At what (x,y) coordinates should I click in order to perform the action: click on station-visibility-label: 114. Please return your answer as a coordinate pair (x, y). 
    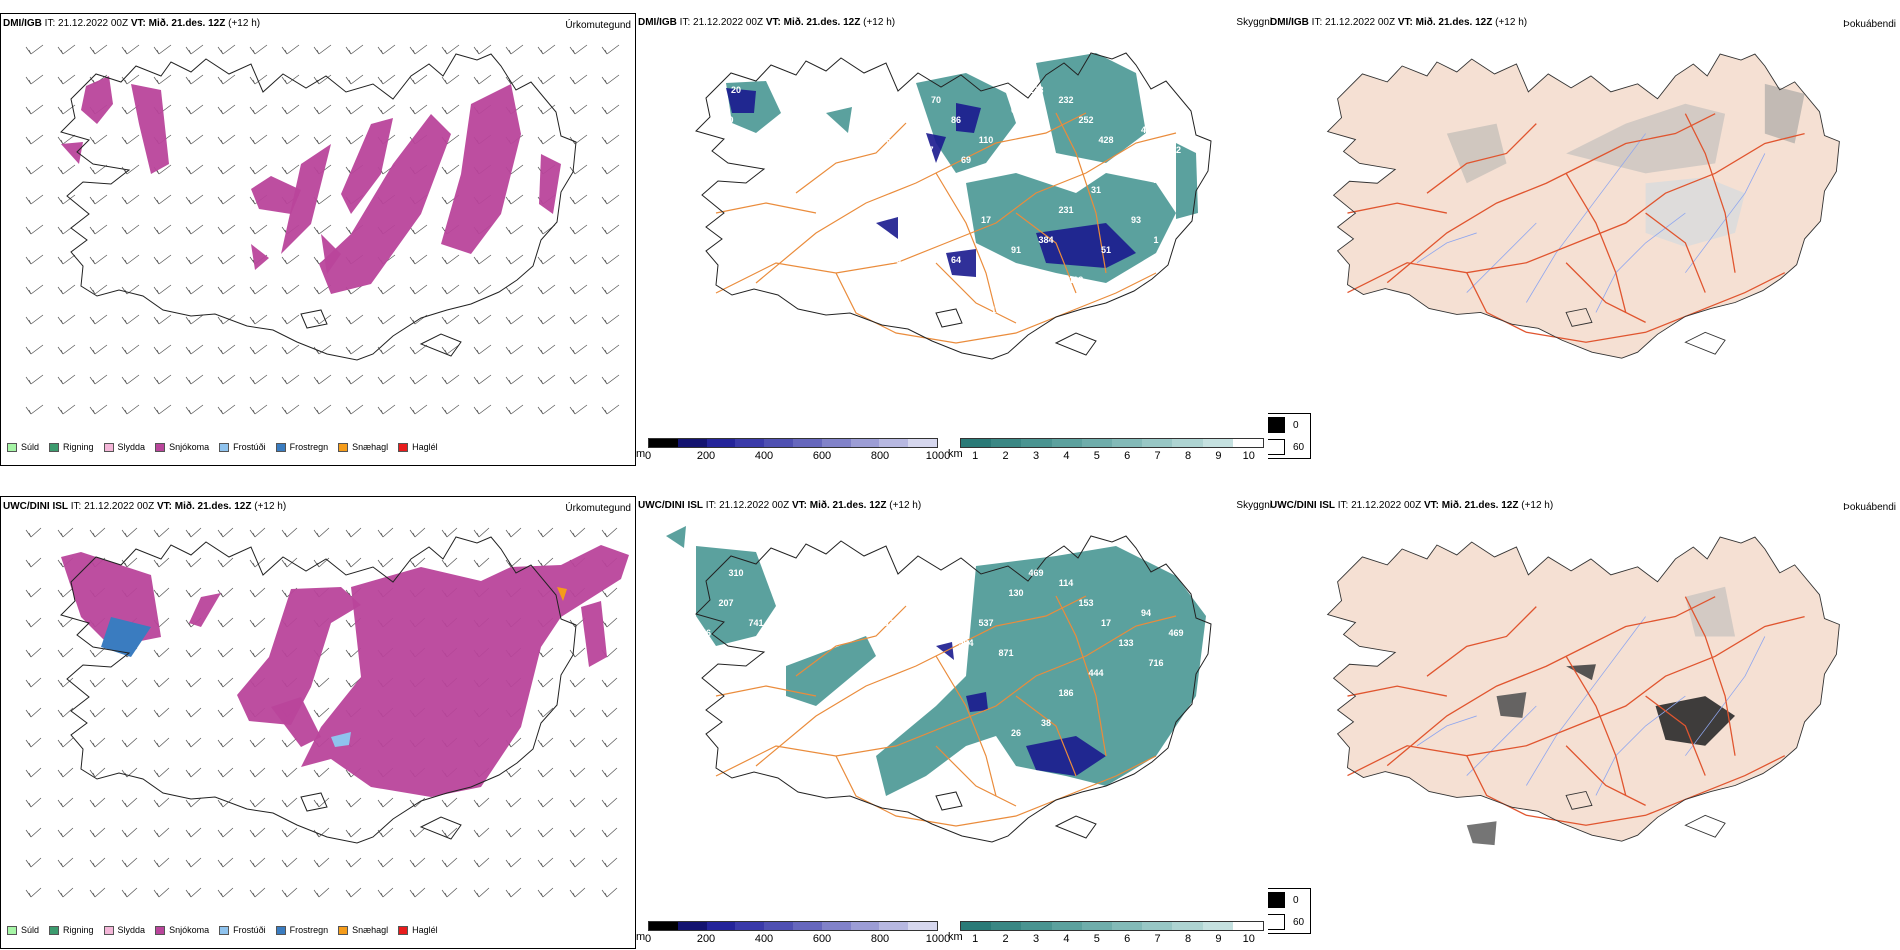
    Looking at the image, I should click on (1066, 583).